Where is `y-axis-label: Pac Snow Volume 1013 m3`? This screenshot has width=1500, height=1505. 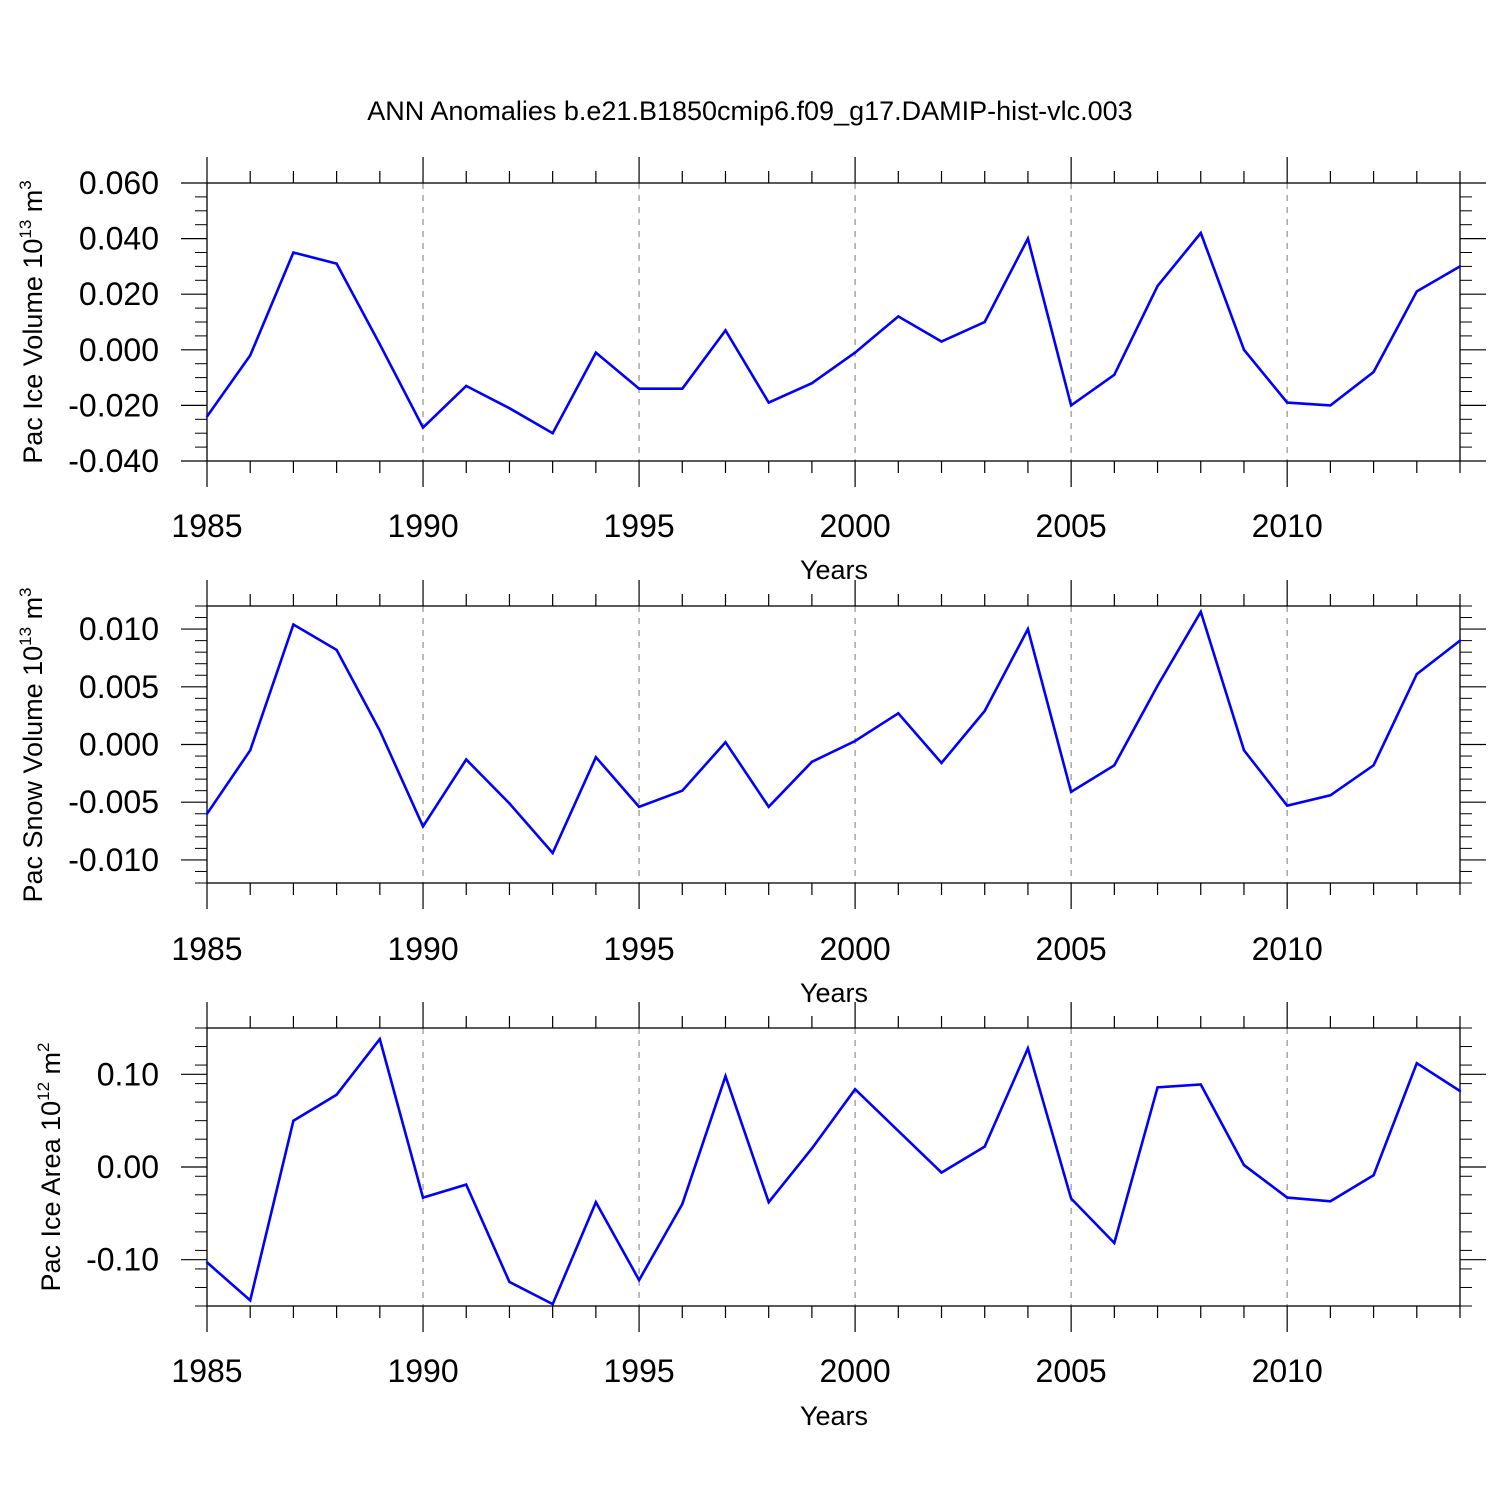 y-axis-label: Pac Snow Volume 1013 m3 is located at coordinates (32, 744).